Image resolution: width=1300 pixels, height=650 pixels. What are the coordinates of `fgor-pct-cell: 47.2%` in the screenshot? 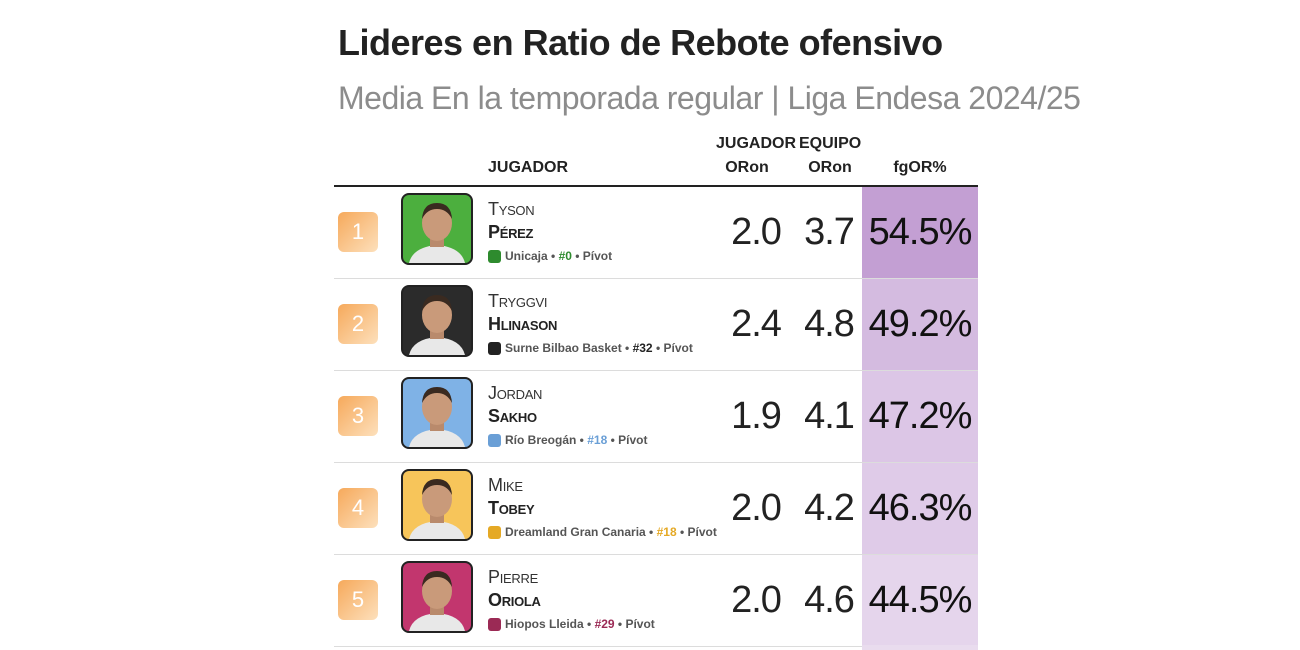 It's located at (920, 416).